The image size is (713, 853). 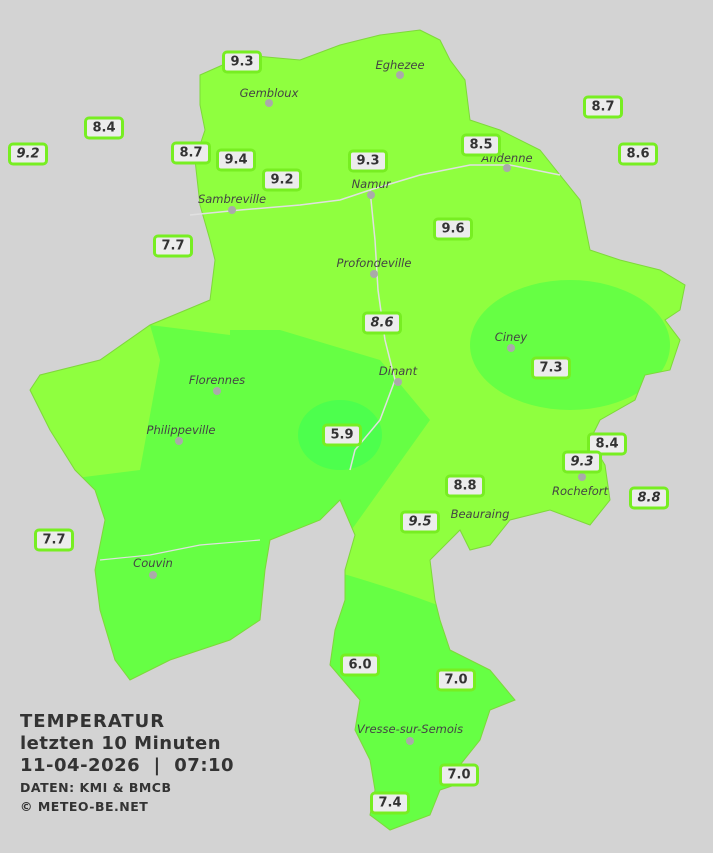 I want to click on border-line, so click(x=180, y=550).